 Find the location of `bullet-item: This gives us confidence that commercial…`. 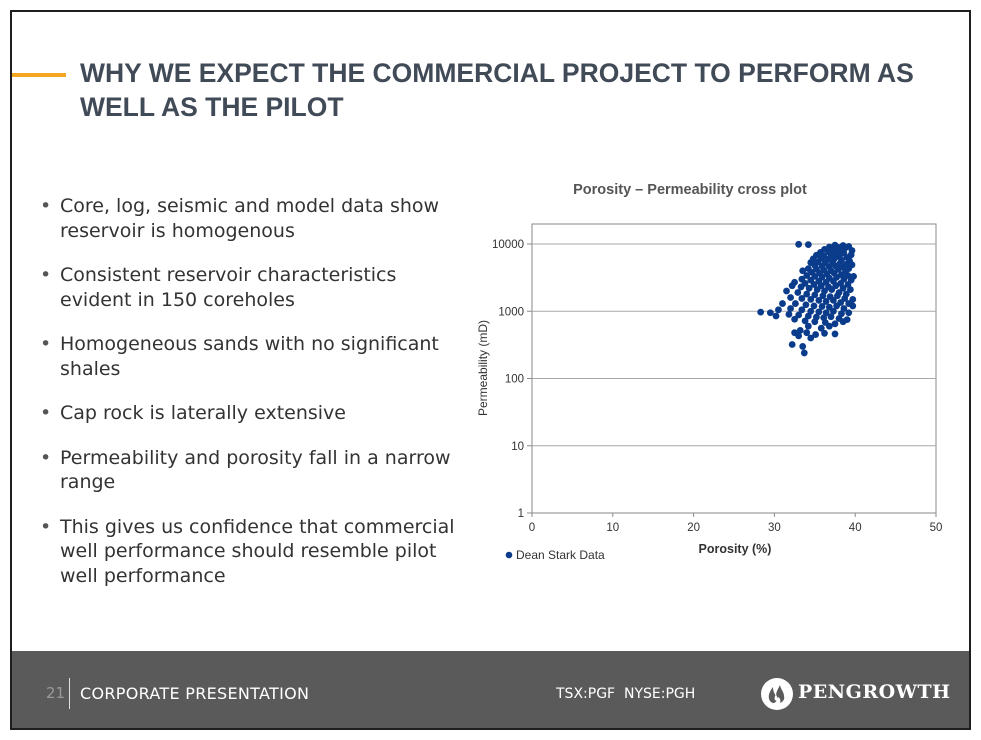

bullet-item: This gives us confidence that commercial… is located at coordinates (250, 552).